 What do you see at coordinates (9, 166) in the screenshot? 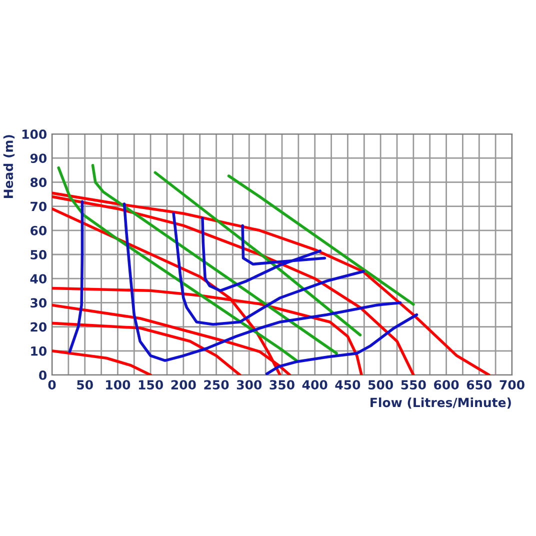
I see `y-axis-title: Head (m)` at bounding box center [9, 166].